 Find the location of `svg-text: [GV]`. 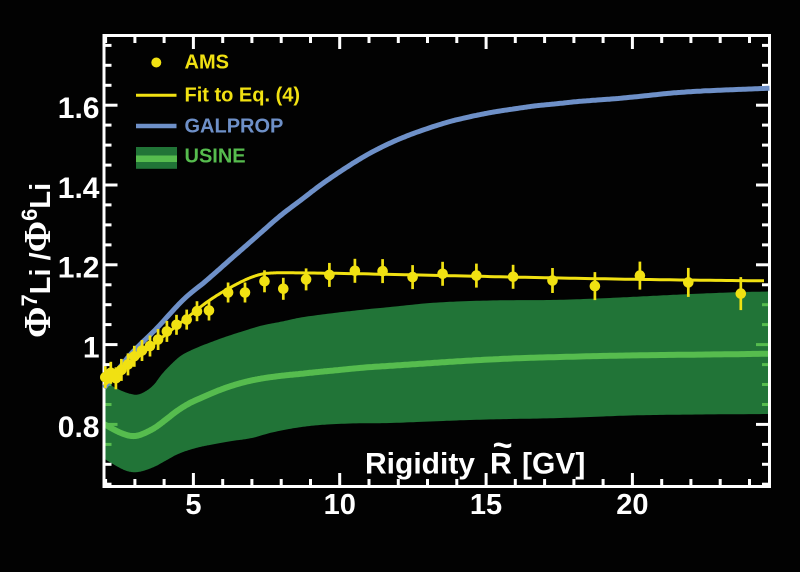

svg-text: [GV] is located at coordinates (553, 464).